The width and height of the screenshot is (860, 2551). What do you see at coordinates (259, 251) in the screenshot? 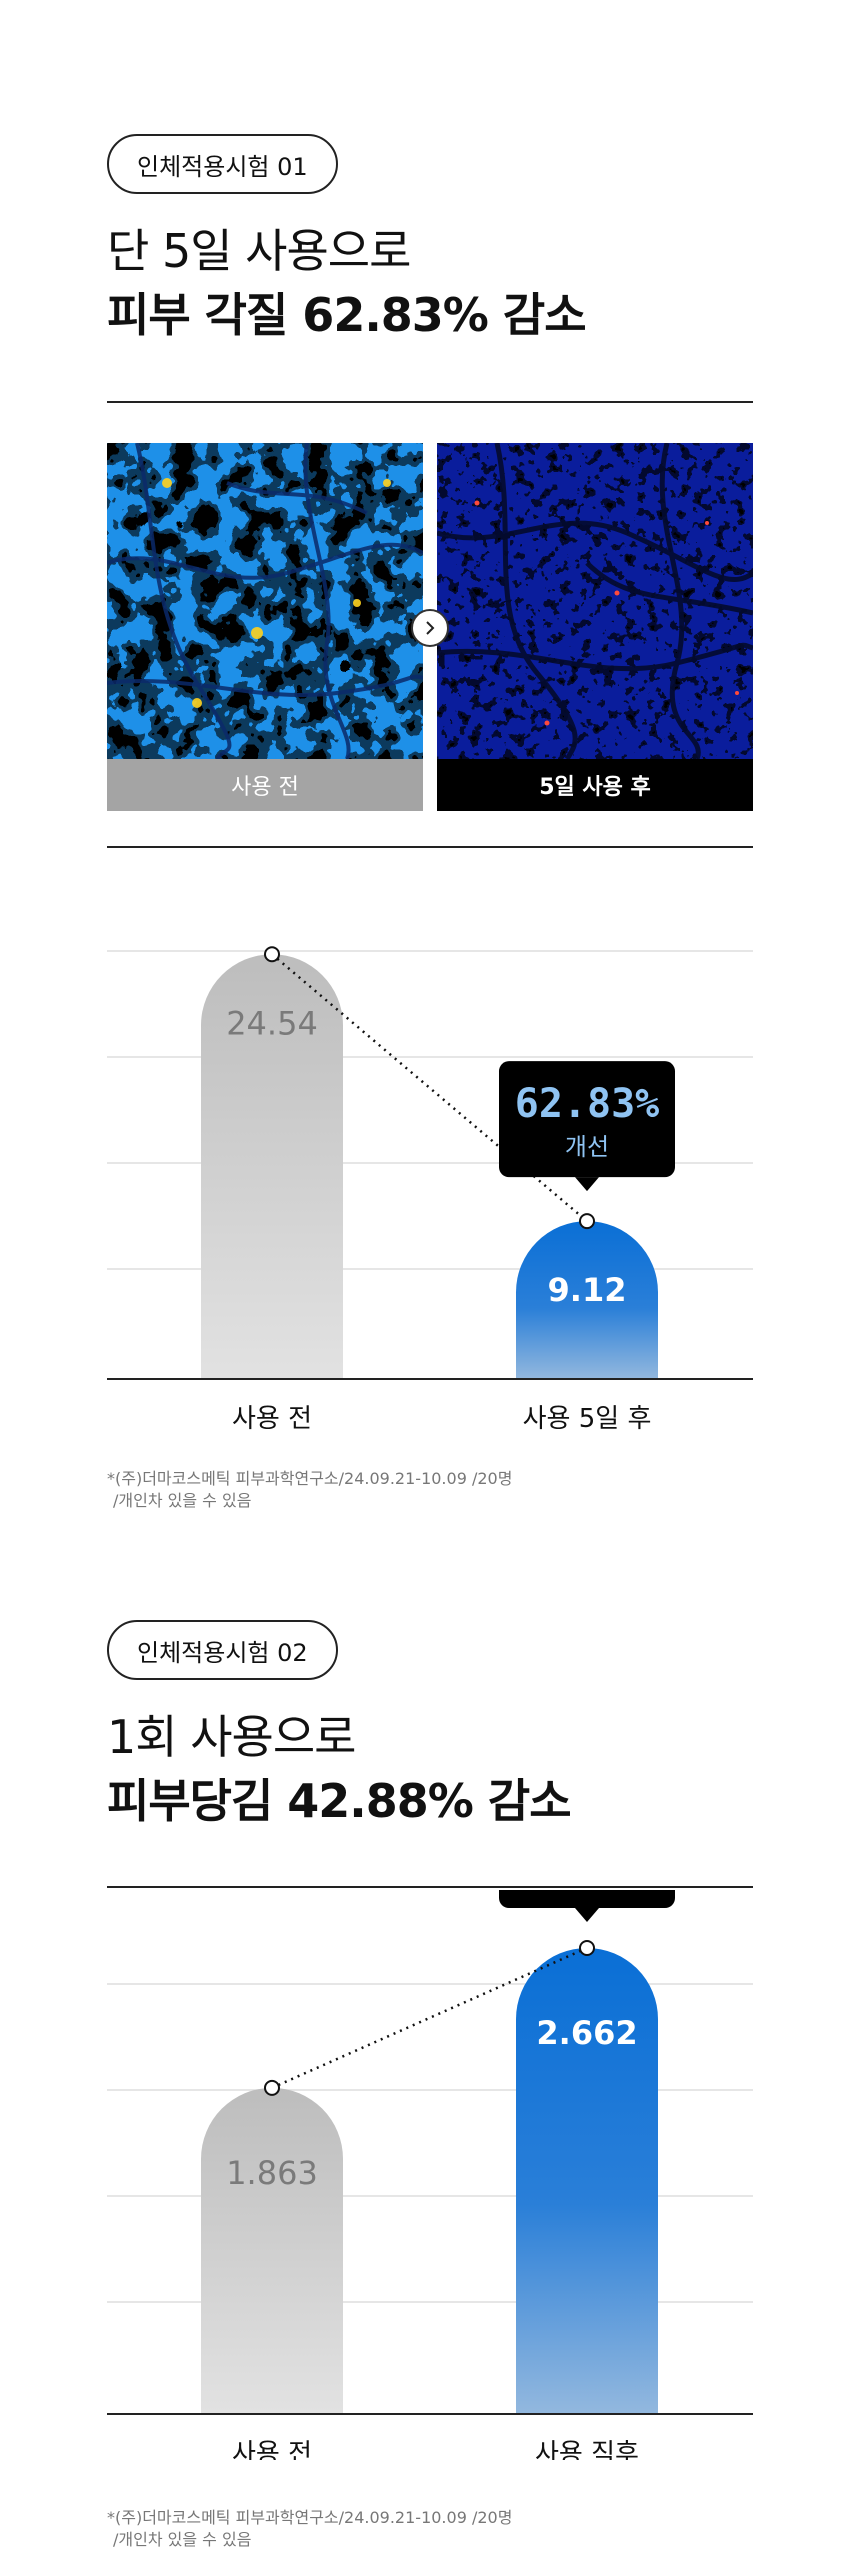
I see `trial1-headline-1: 단 5일 사용으로` at bounding box center [259, 251].